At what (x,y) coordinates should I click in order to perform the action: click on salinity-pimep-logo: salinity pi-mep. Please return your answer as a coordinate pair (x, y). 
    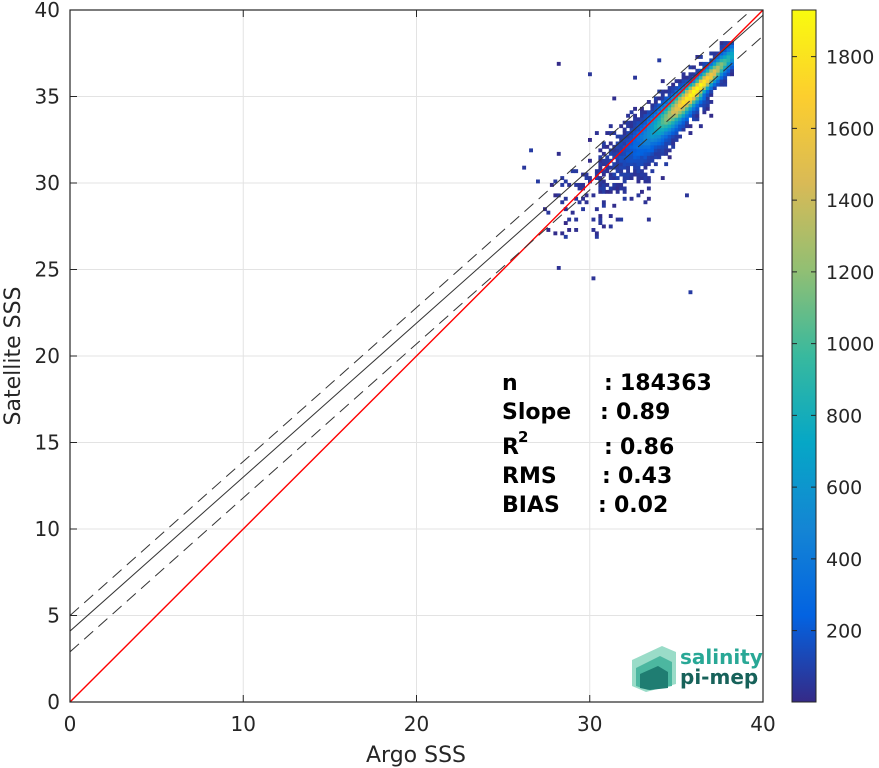
    Looking at the image, I should click on (697, 668).